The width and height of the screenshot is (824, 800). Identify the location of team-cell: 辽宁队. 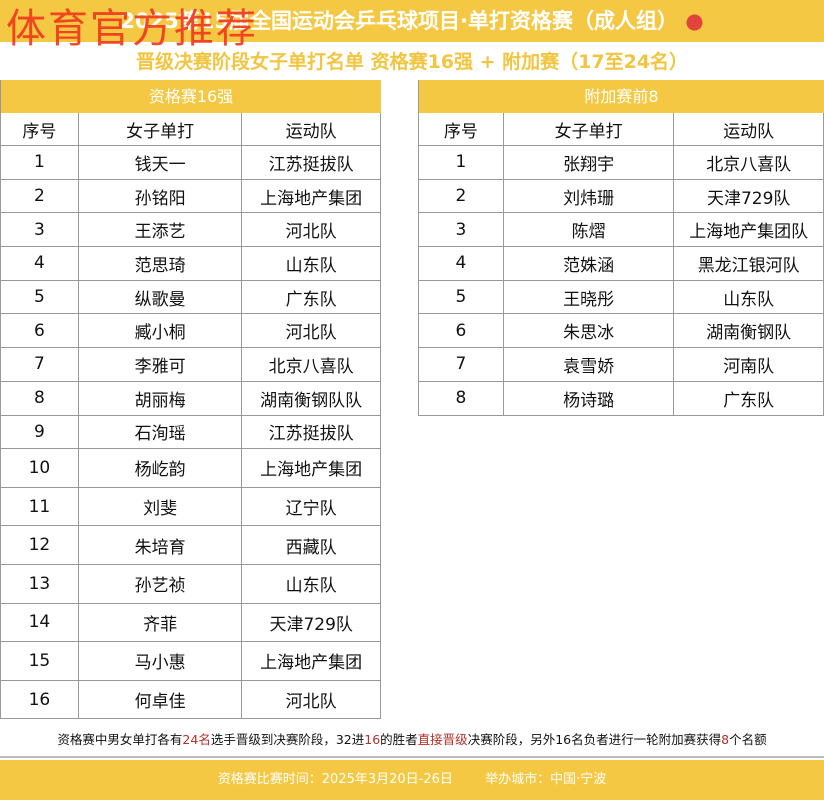
(311, 506).